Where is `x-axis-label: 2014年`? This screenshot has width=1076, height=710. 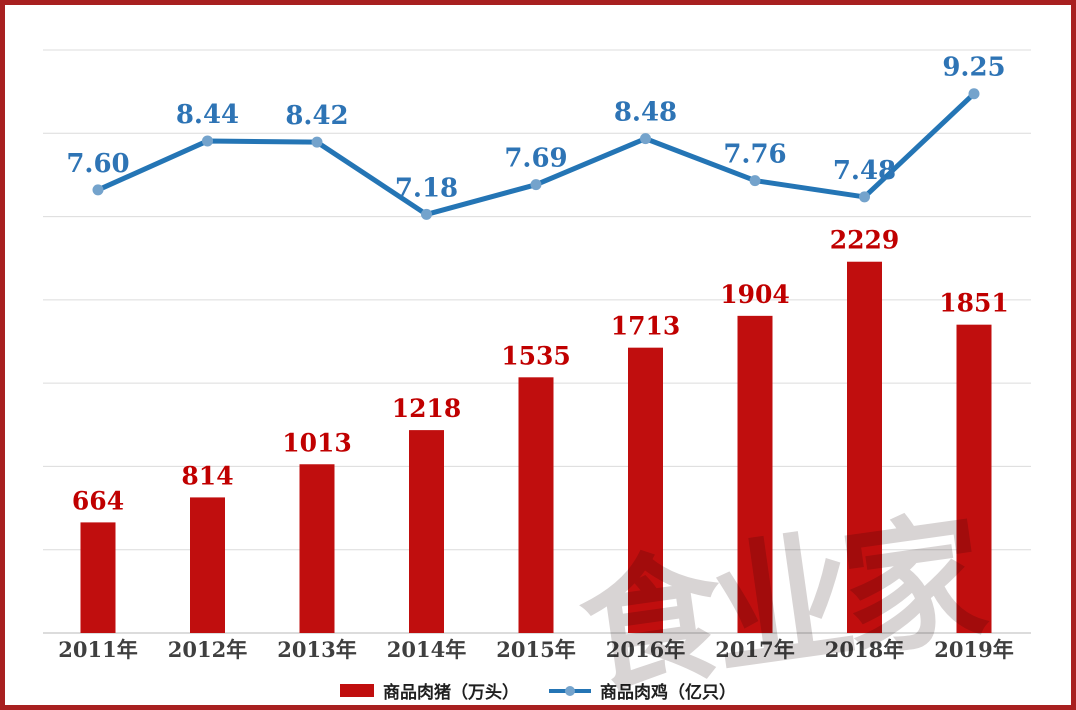
x-axis-label: 2014年 is located at coordinates (426, 649).